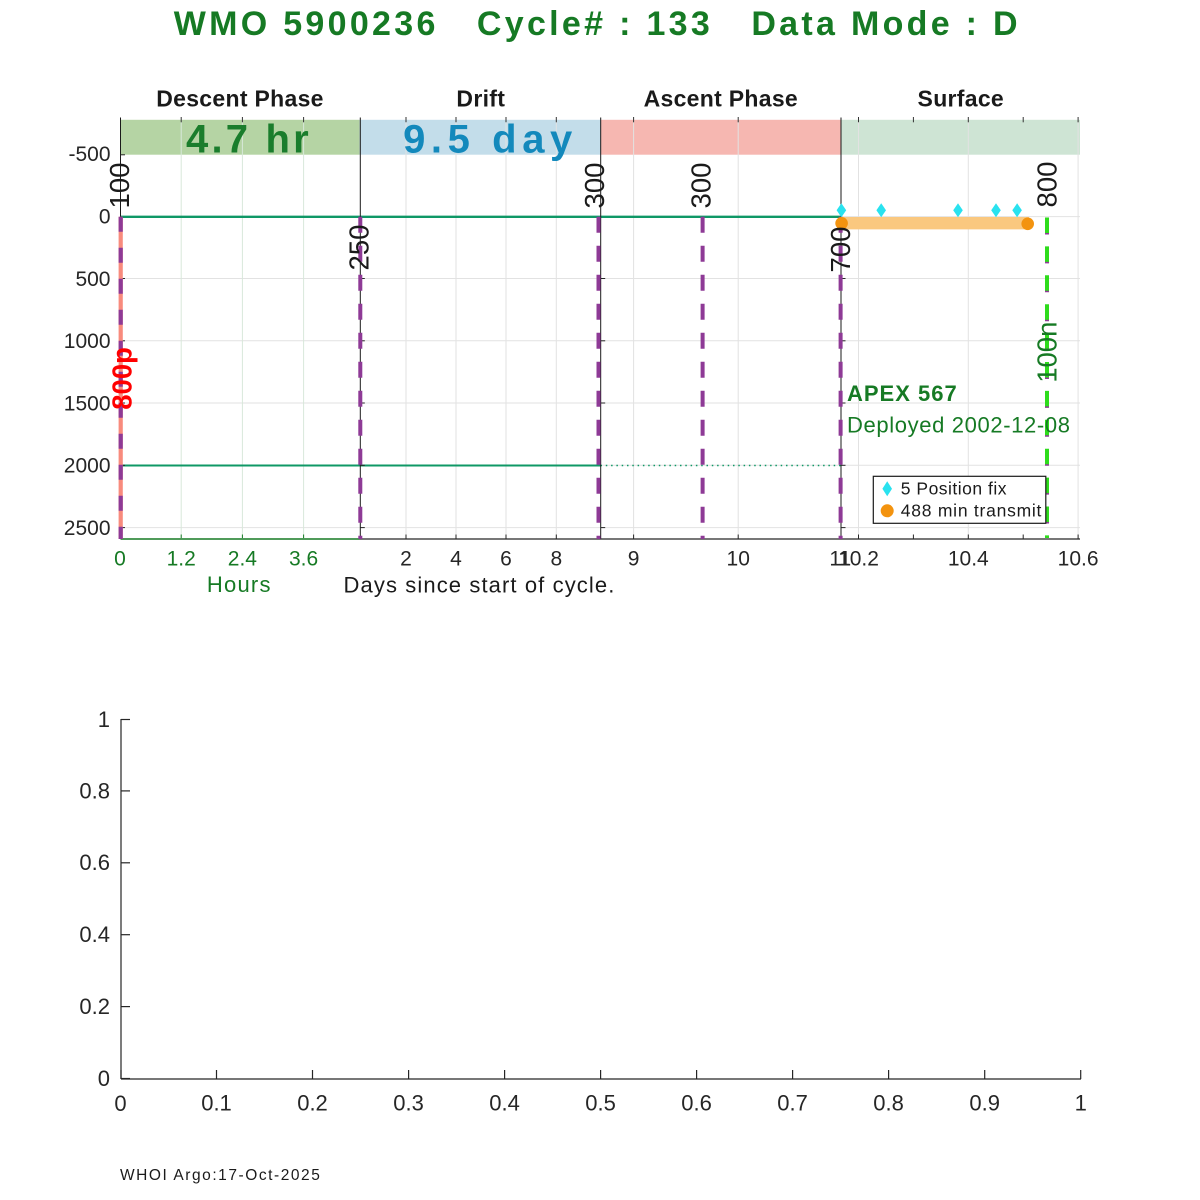 The image size is (1200, 1200). What do you see at coordinates (840, 250) in the screenshot?
I see `svg-text: 700` at bounding box center [840, 250].